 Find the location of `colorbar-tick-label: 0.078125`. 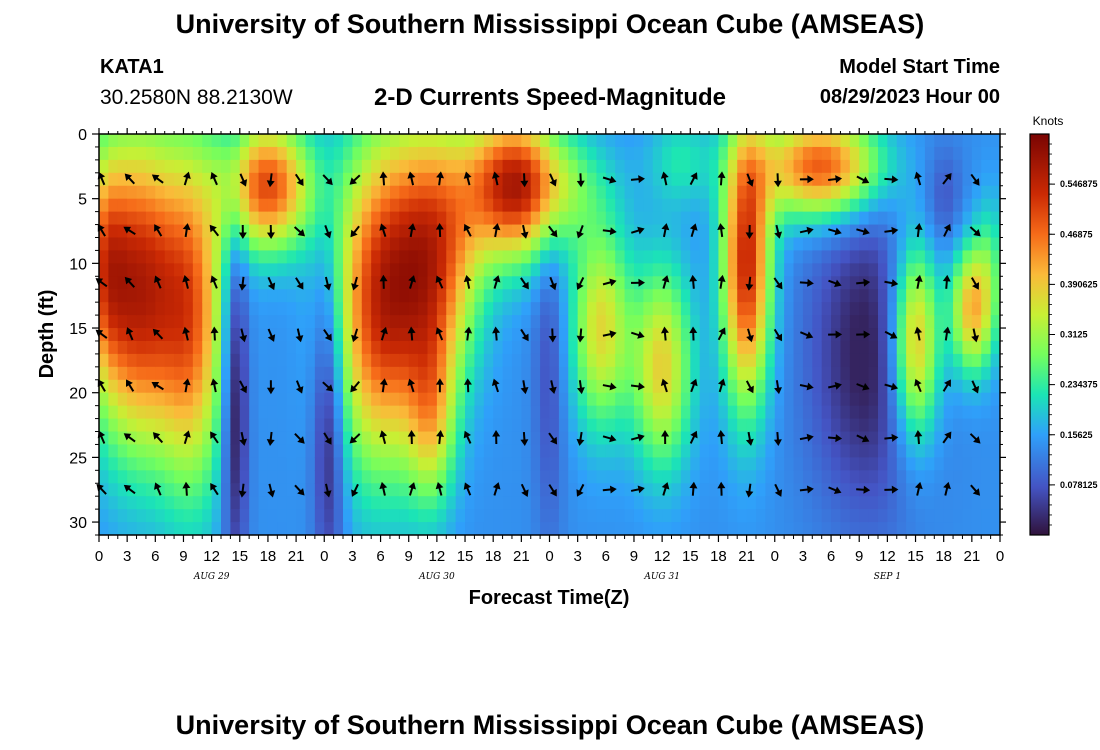

colorbar-tick-label: 0.078125 is located at coordinates (1079, 485).